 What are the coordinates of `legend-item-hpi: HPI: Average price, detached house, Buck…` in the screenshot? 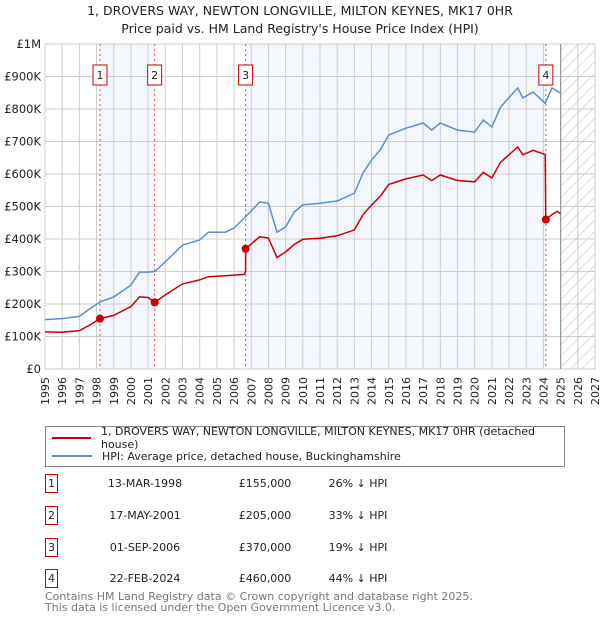 It's located at (226, 456).